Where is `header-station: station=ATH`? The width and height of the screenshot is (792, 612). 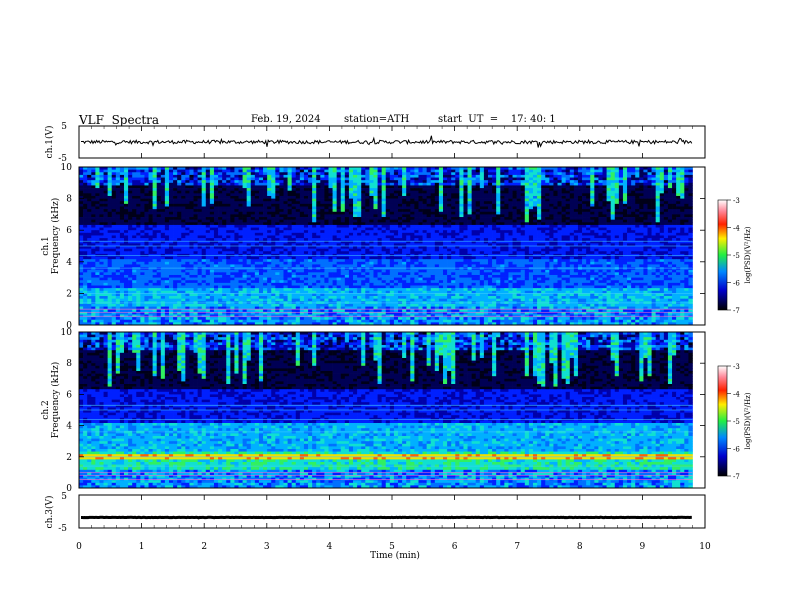
header-station: station=ATH is located at coordinates (377, 119).